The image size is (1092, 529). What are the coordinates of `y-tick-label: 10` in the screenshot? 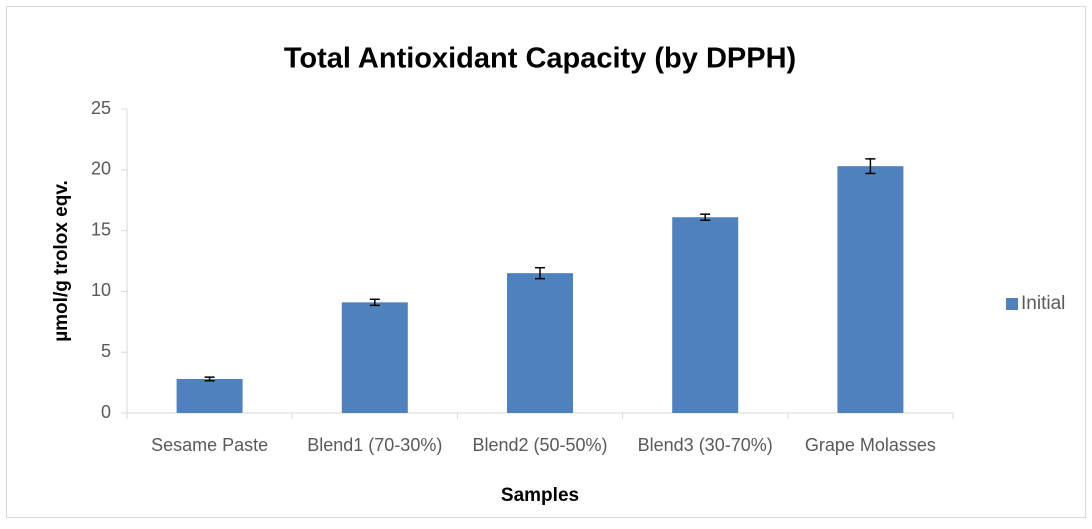 It's located at (101, 290).